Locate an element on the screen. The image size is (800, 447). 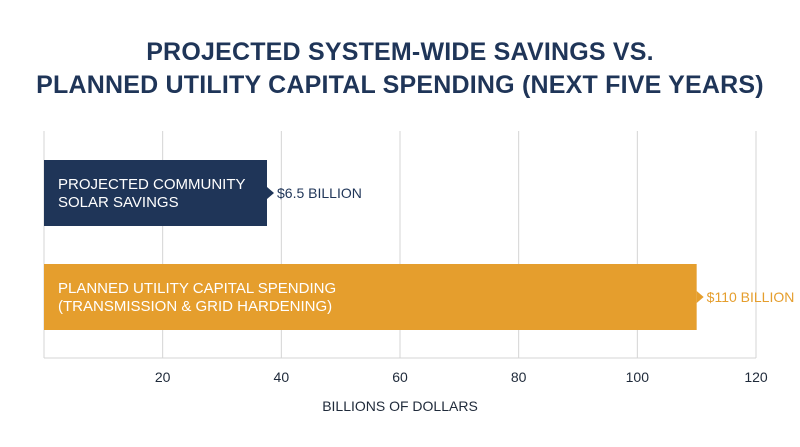
bar-value-label: $110 BILLION is located at coordinates (751, 297).